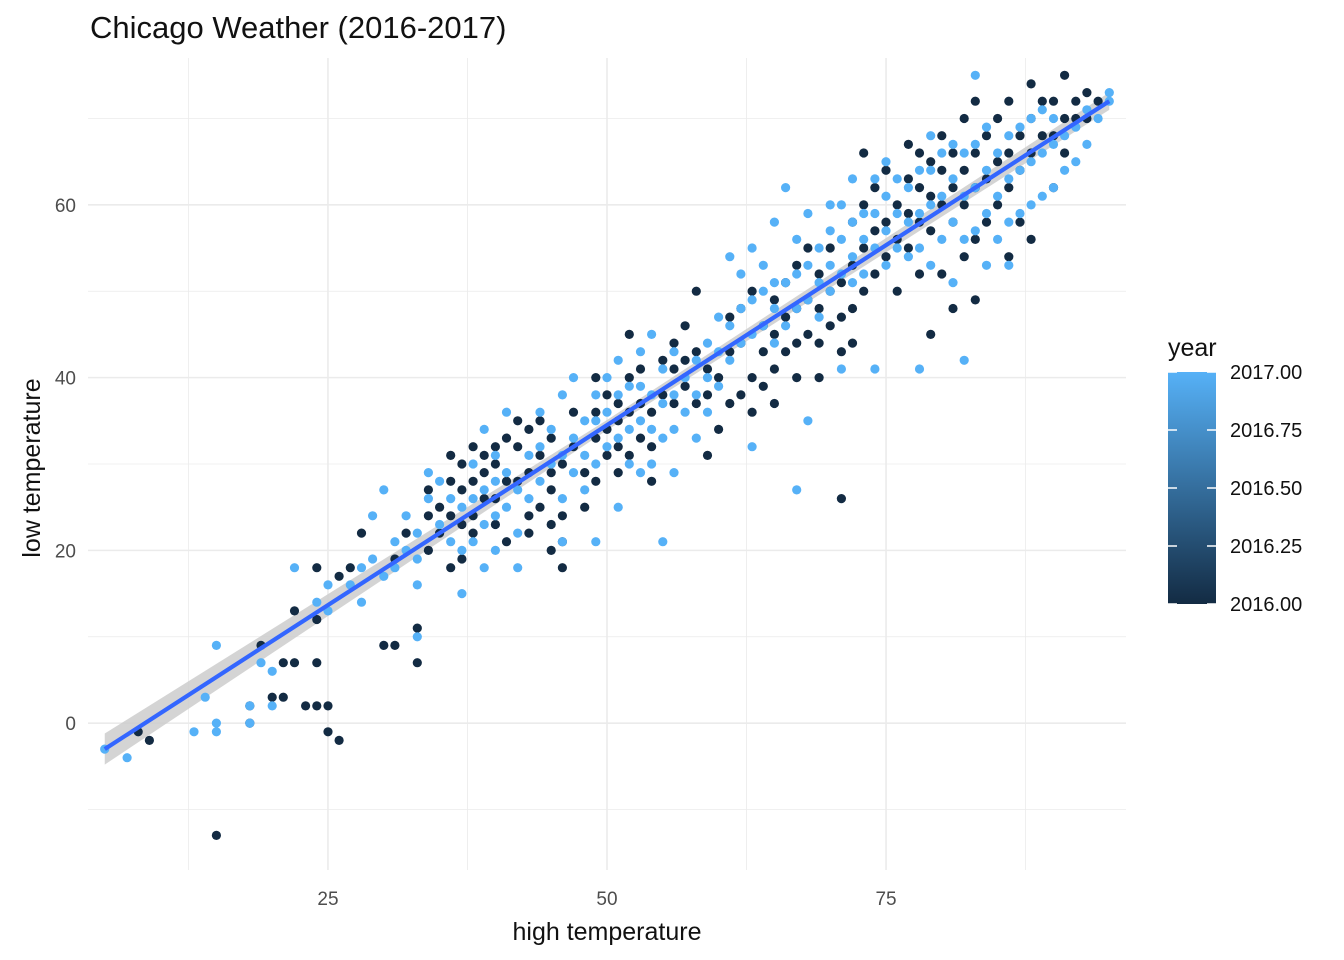  Describe the element at coordinates (1235, 475) in the screenshot. I see `legend: year 2017.00 2016.75 2016.50 2016.25 2016.00` at that location.